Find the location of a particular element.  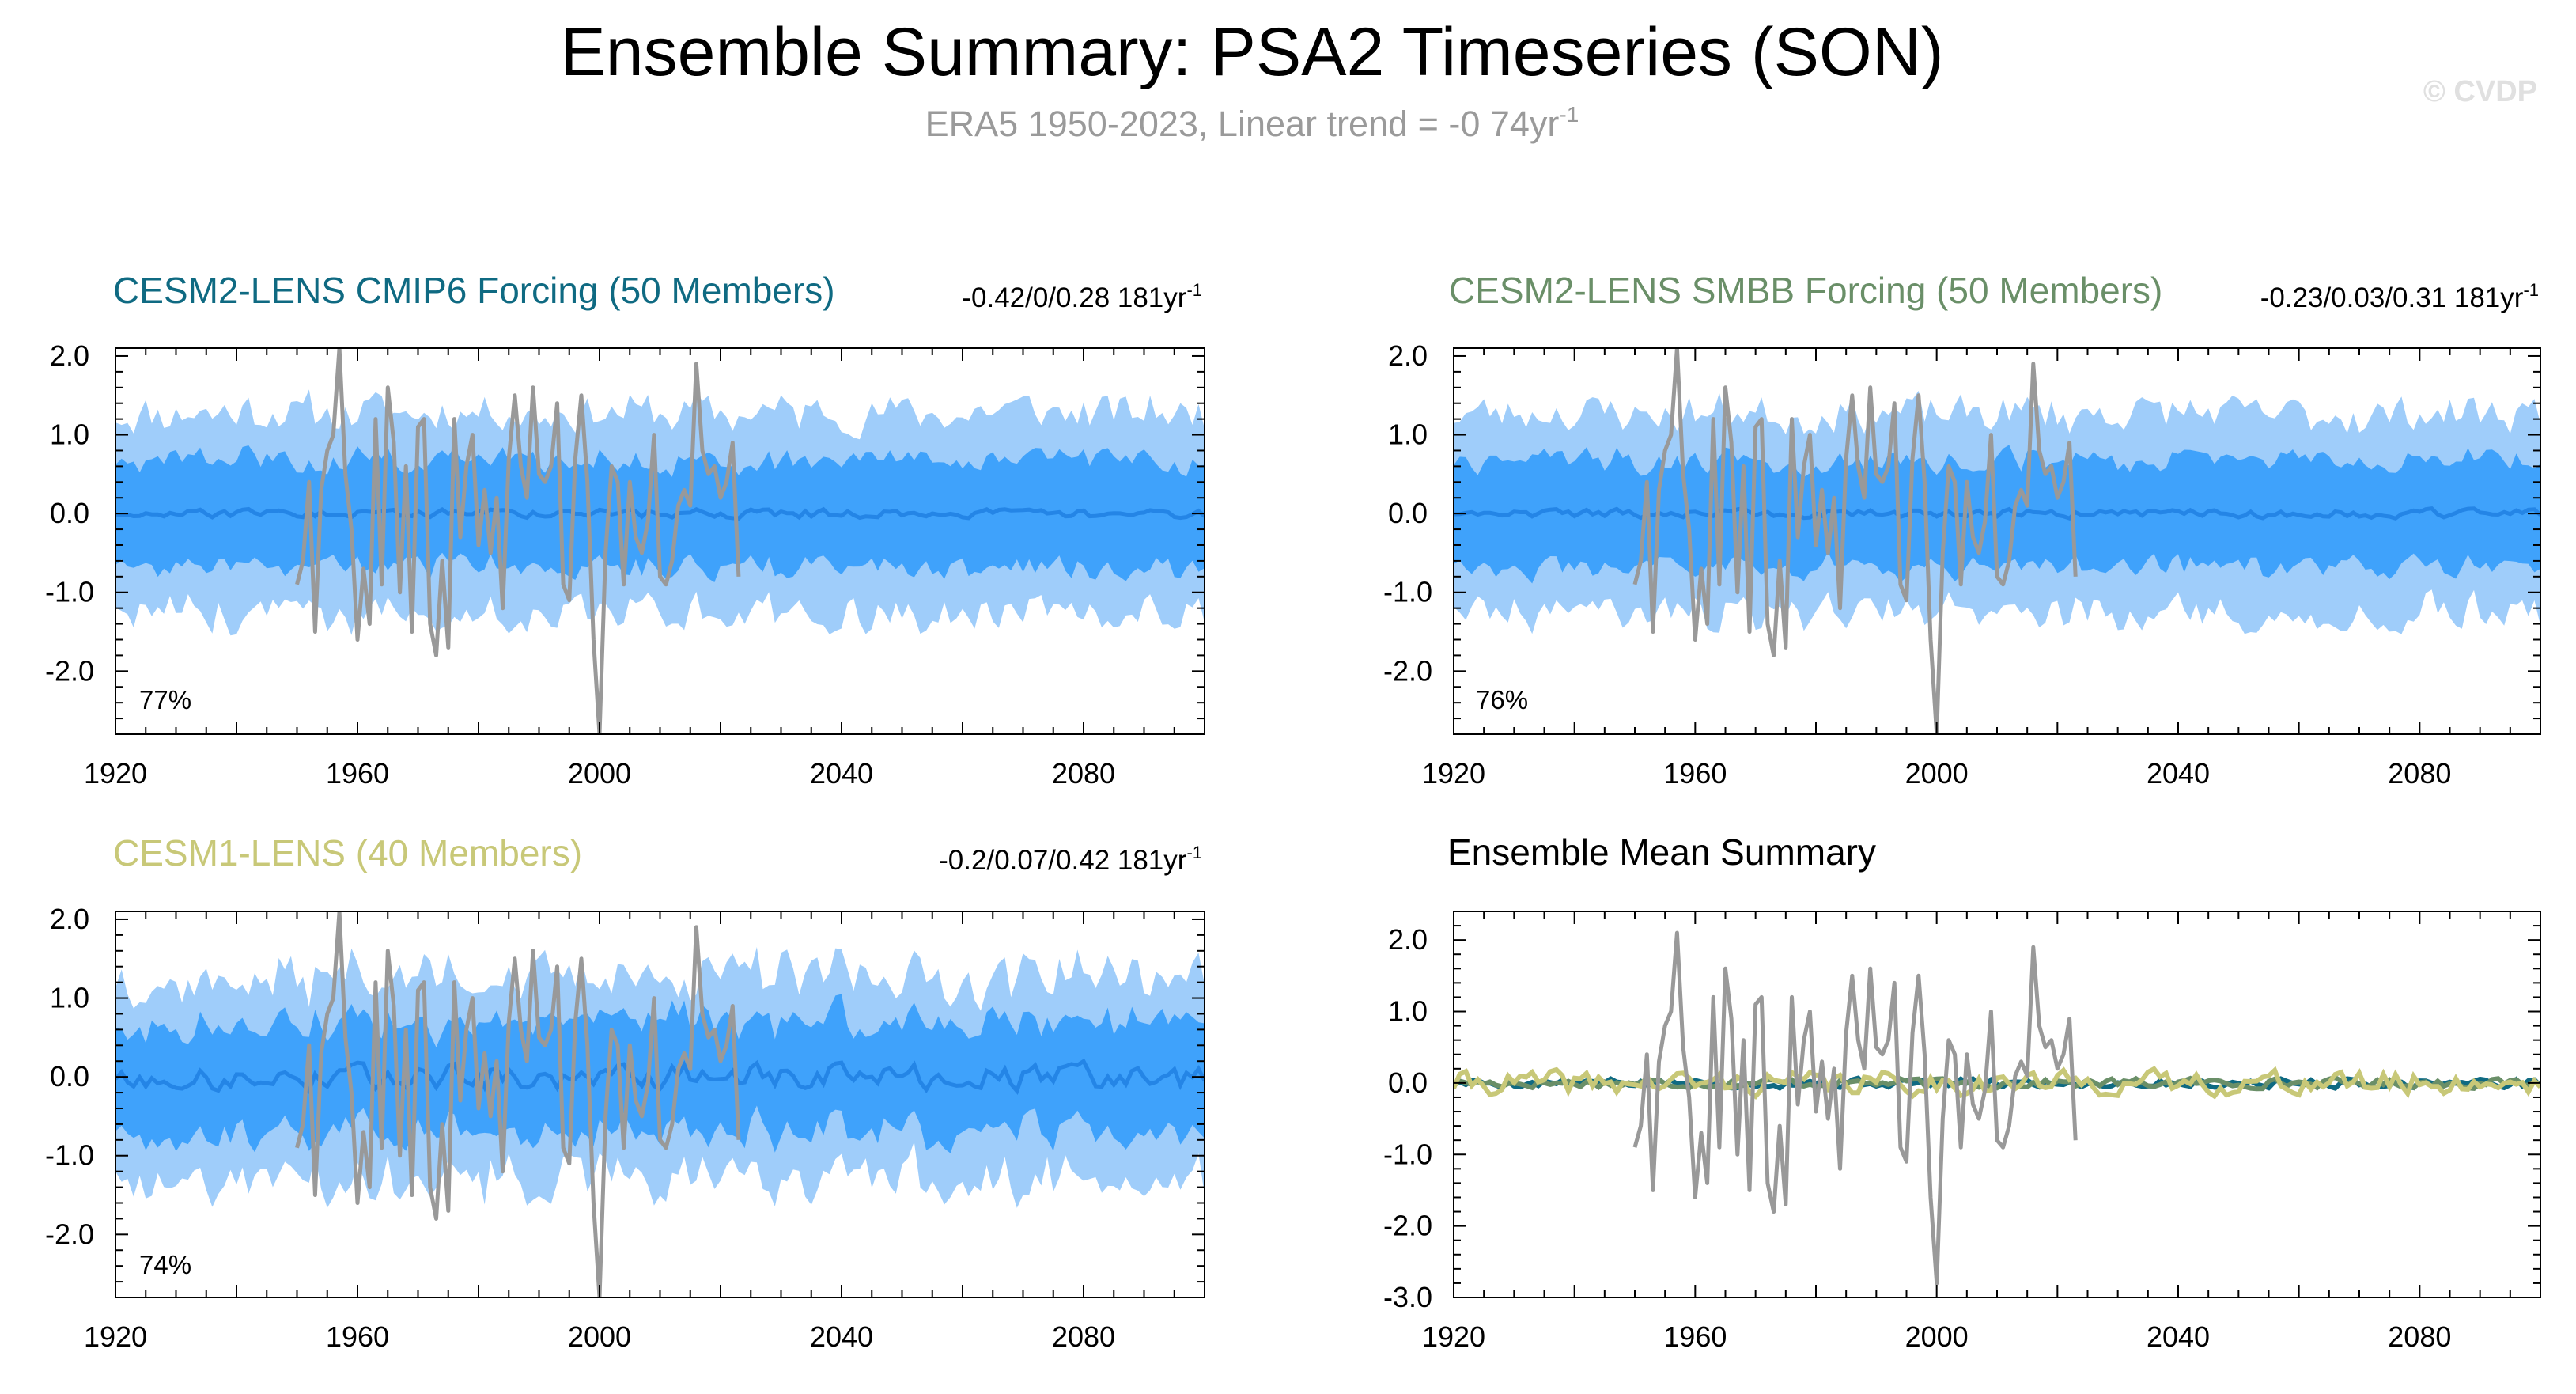

trend-text: -0.42/0/0.28 181yr is located at coordinates (1074, 297).